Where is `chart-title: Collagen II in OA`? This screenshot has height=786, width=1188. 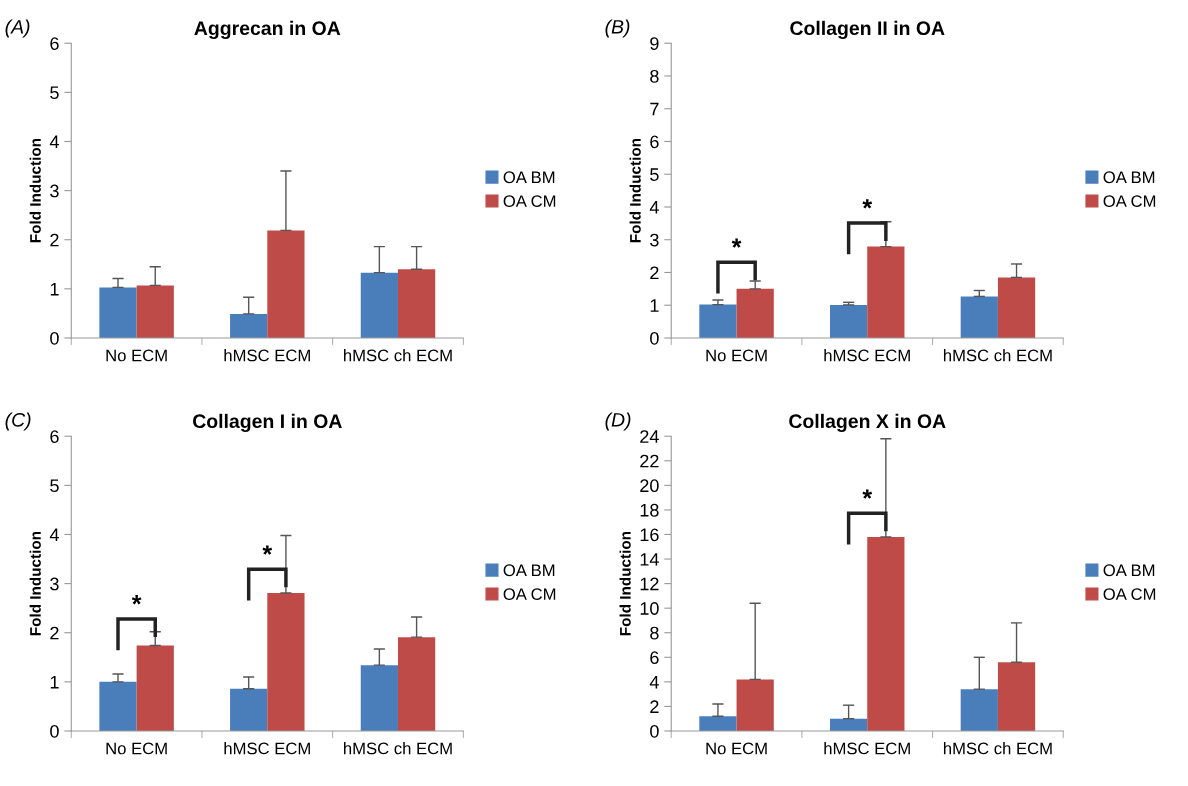
chart-title: Collagen II in OA is located at coordinates (867, 30).